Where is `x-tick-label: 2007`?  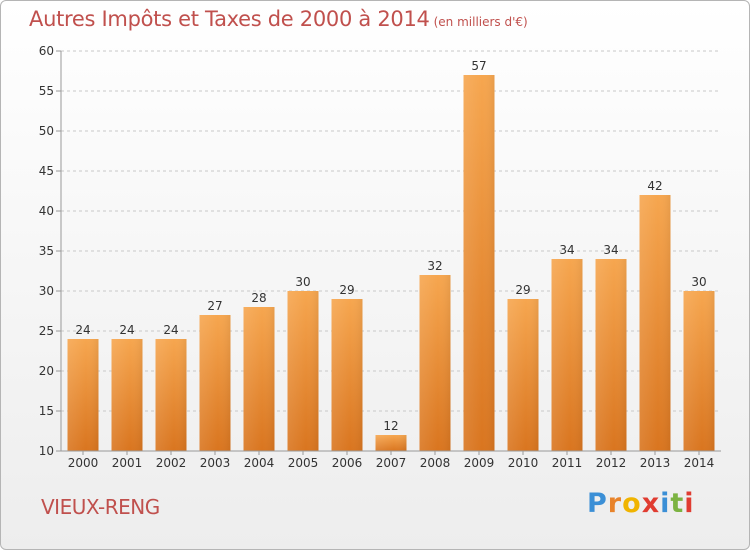 x-tick-label: 2007 is located at coordinates (391, 463).